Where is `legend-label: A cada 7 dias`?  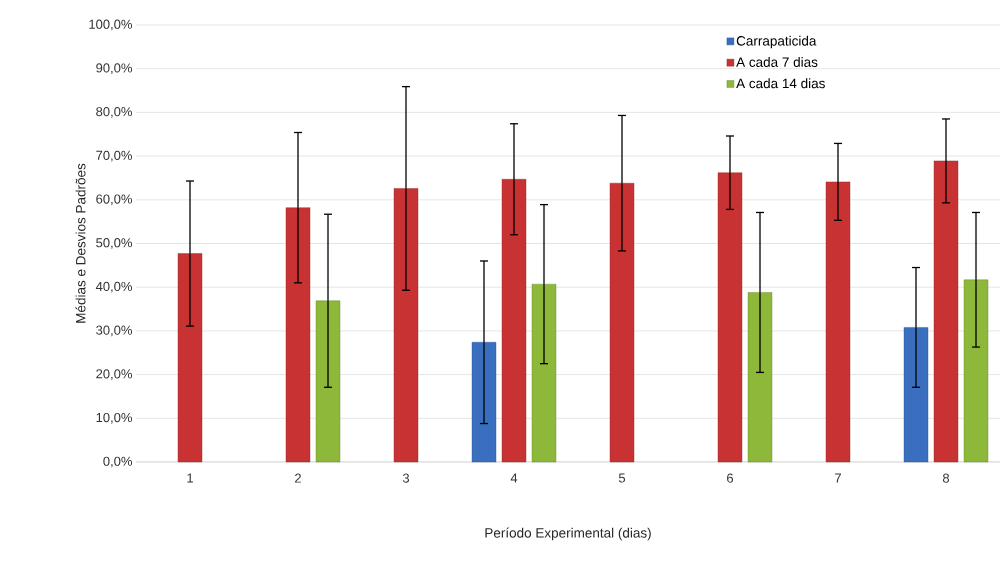
legend-label: A cada 7 dias is located at coordinates (777, 62).